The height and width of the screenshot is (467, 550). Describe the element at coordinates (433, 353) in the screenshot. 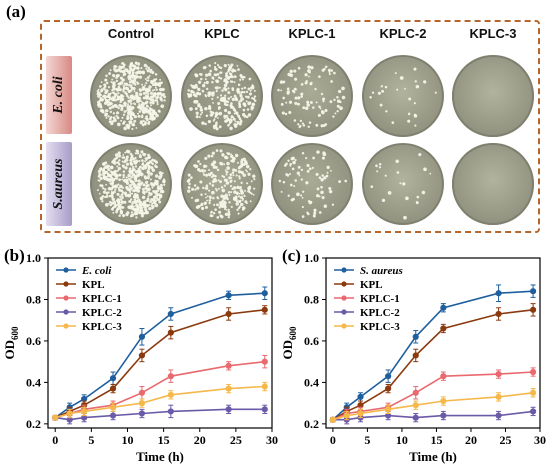

I see `series-s-aureus` at that location.